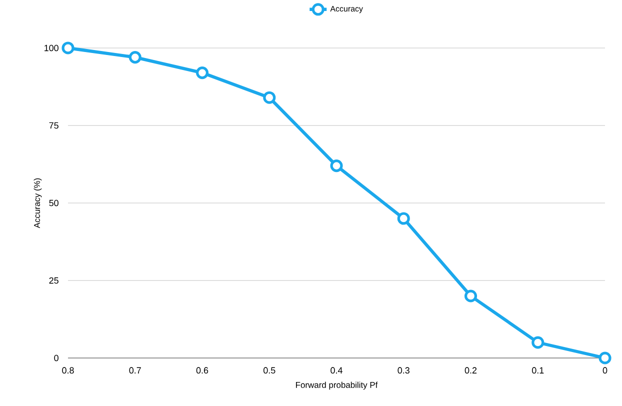 Image resolution: width=622 pixels, height=406 pixels. Describe the element at coordinates (53, 125) in the screenshot. I see `y-tick-label: 75` at that location.